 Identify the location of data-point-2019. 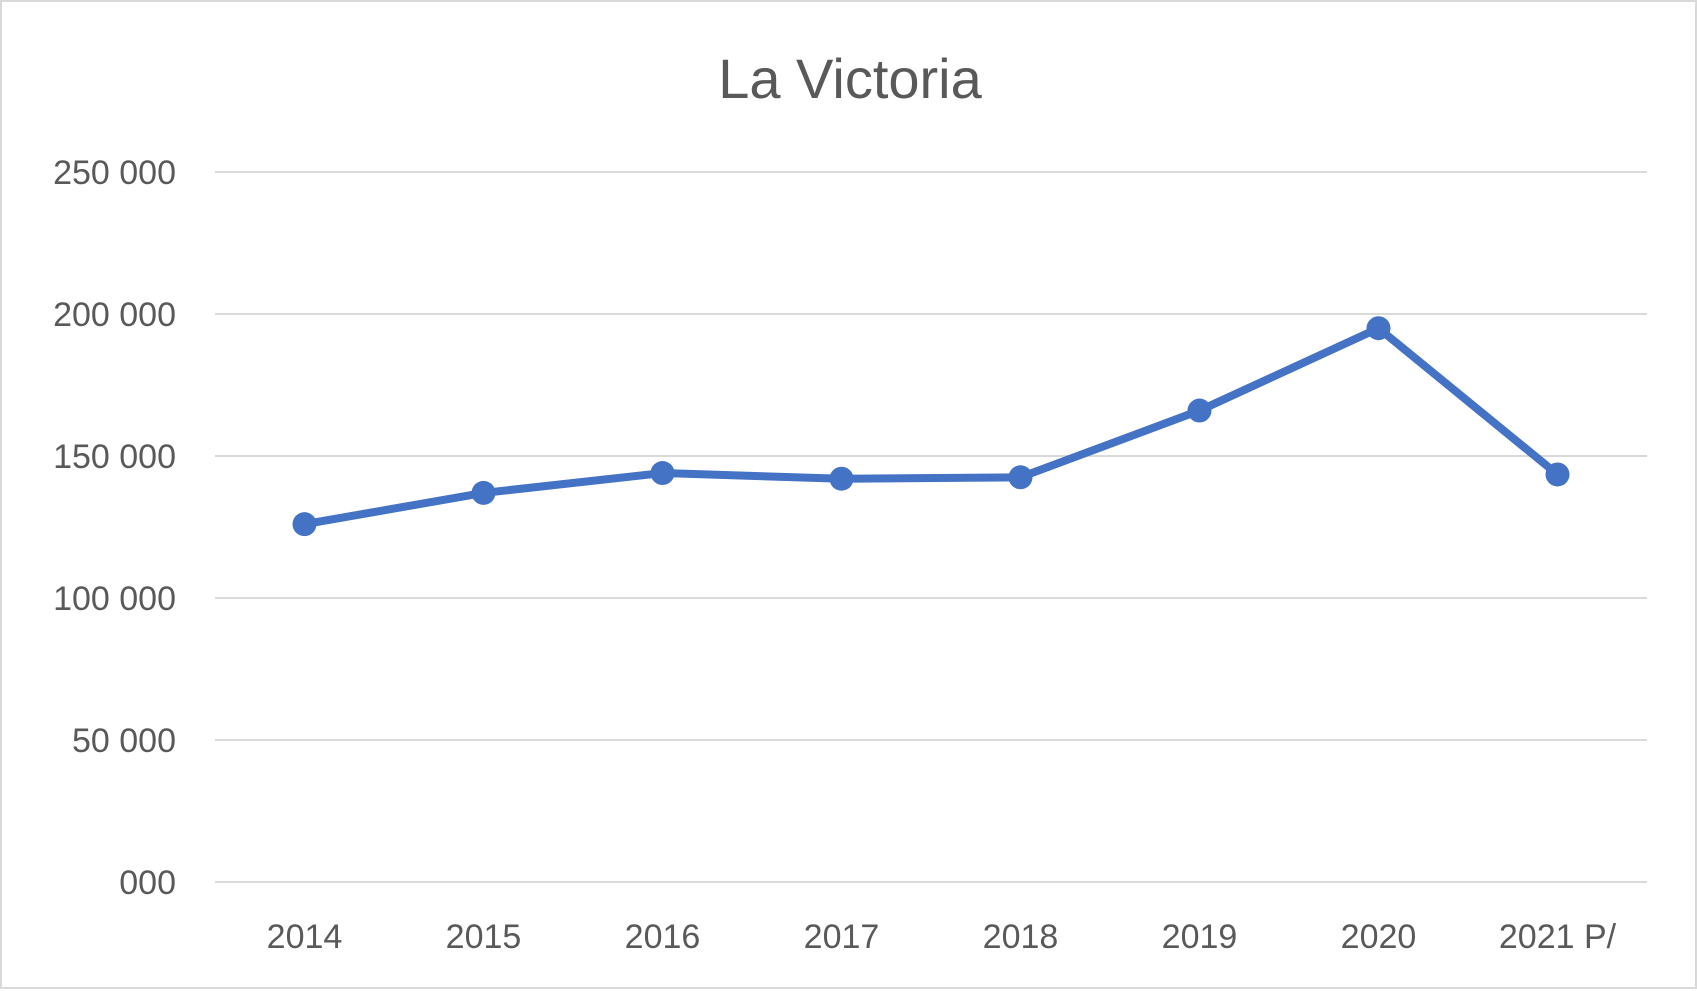
(1199, 410).